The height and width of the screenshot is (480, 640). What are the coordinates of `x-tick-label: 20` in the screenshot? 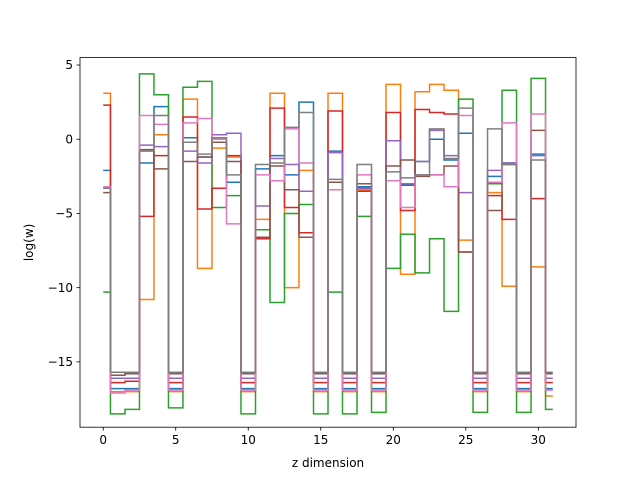 It's located at (393, 440).